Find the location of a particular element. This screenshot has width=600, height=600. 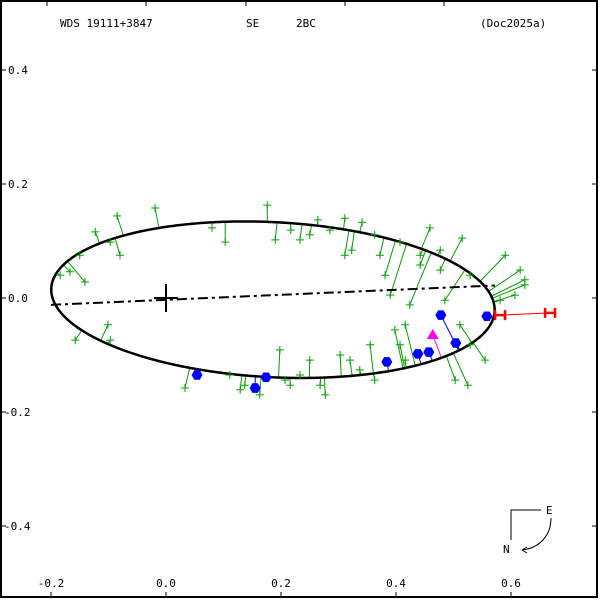

y-tick-label: -0.2 is located at coordinates (17, 412).